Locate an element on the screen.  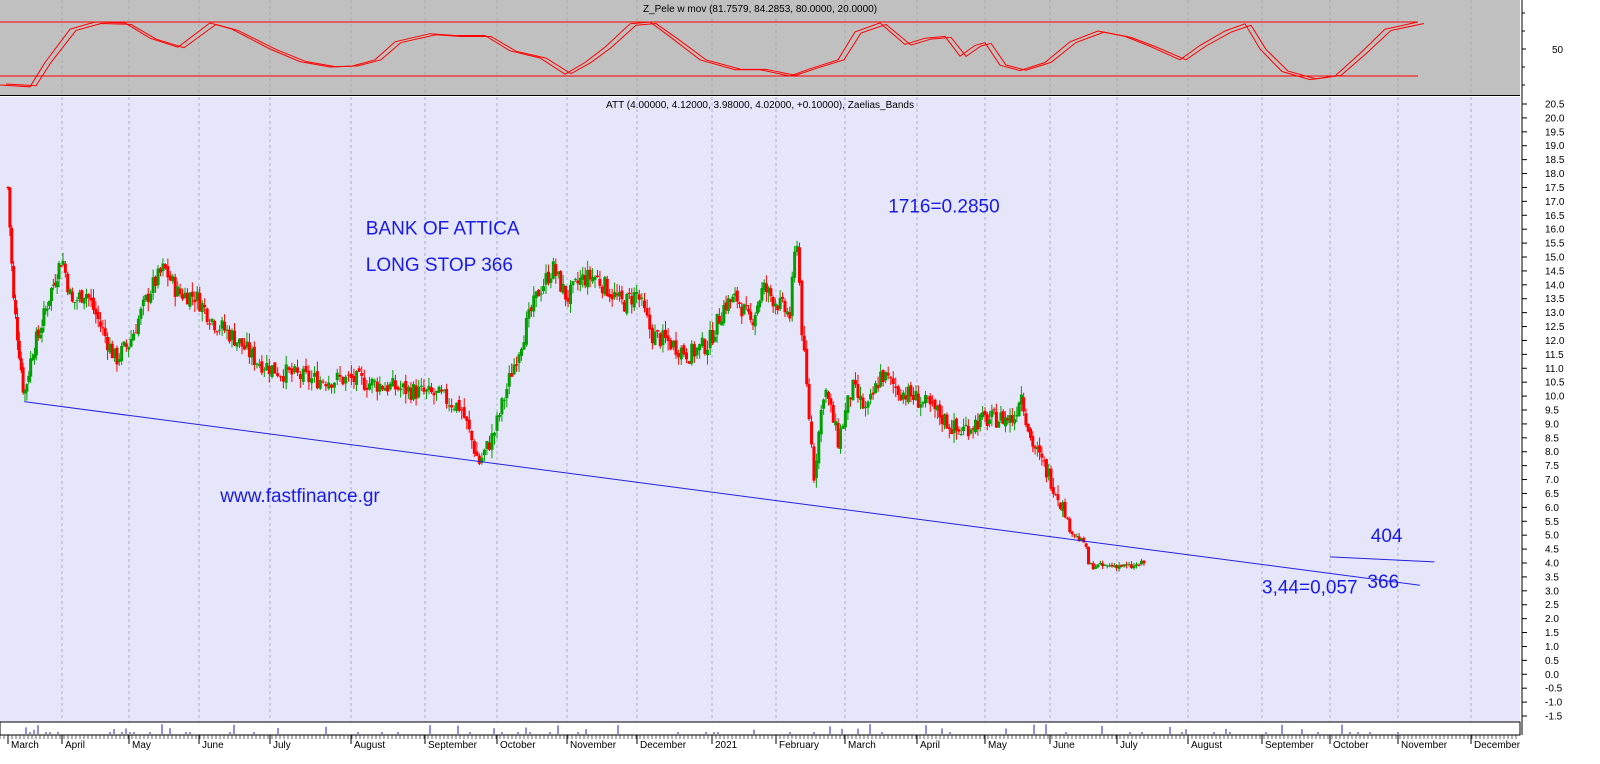
y-tick-label: 6.0 is located at coordinates (1552, 508).